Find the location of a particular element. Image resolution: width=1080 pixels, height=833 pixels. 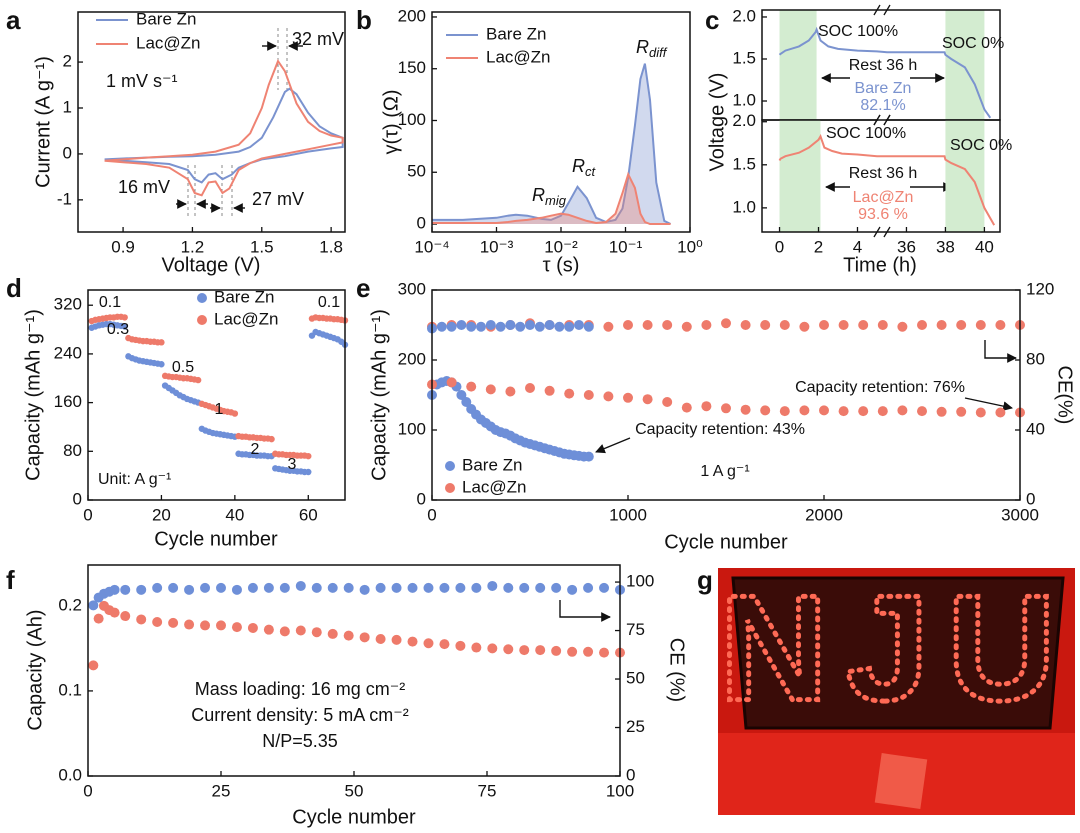

panel-label: e is located at coordinates (363, 288).